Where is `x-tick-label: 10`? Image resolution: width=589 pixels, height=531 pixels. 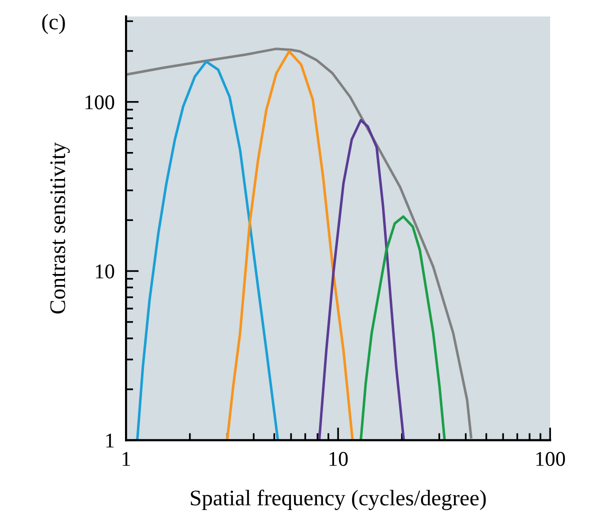 x-tick-label: 10 is located at coordinates (339, 459).